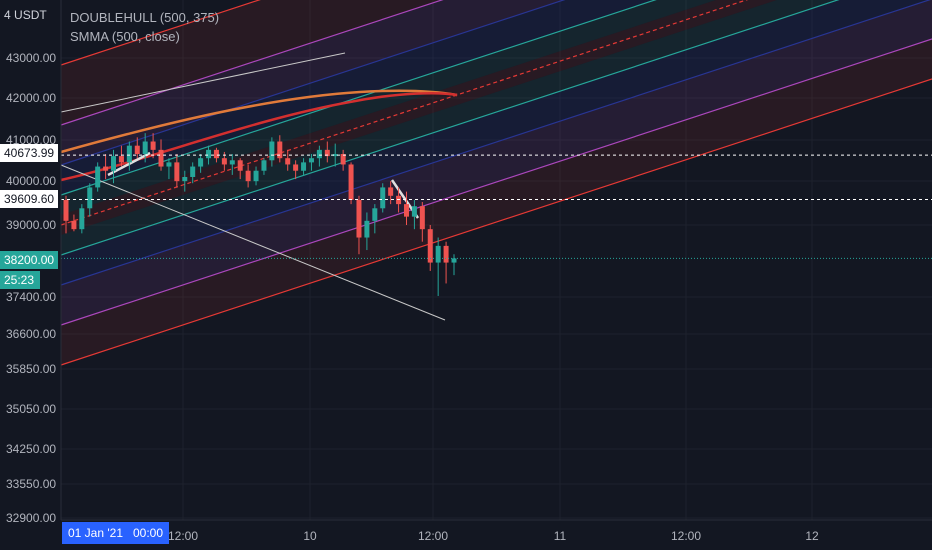  What do you see at coordinates (253, 242) in the screenshot?
I see `trend-line-lower` at bounding box center [253, 242].